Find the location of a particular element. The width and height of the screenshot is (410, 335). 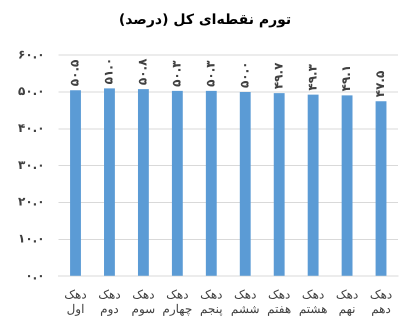

chart-title: تورم نقطه‌ای کل (درصد) is located at coordinates (205, 20).